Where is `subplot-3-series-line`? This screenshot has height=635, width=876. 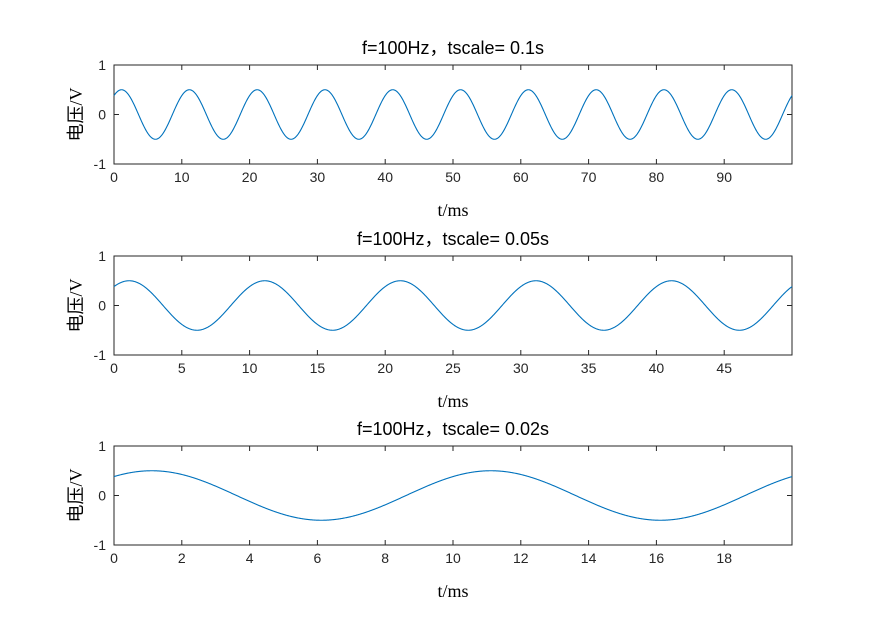 subplot-3-series-line is located at coordinates (453, 495).